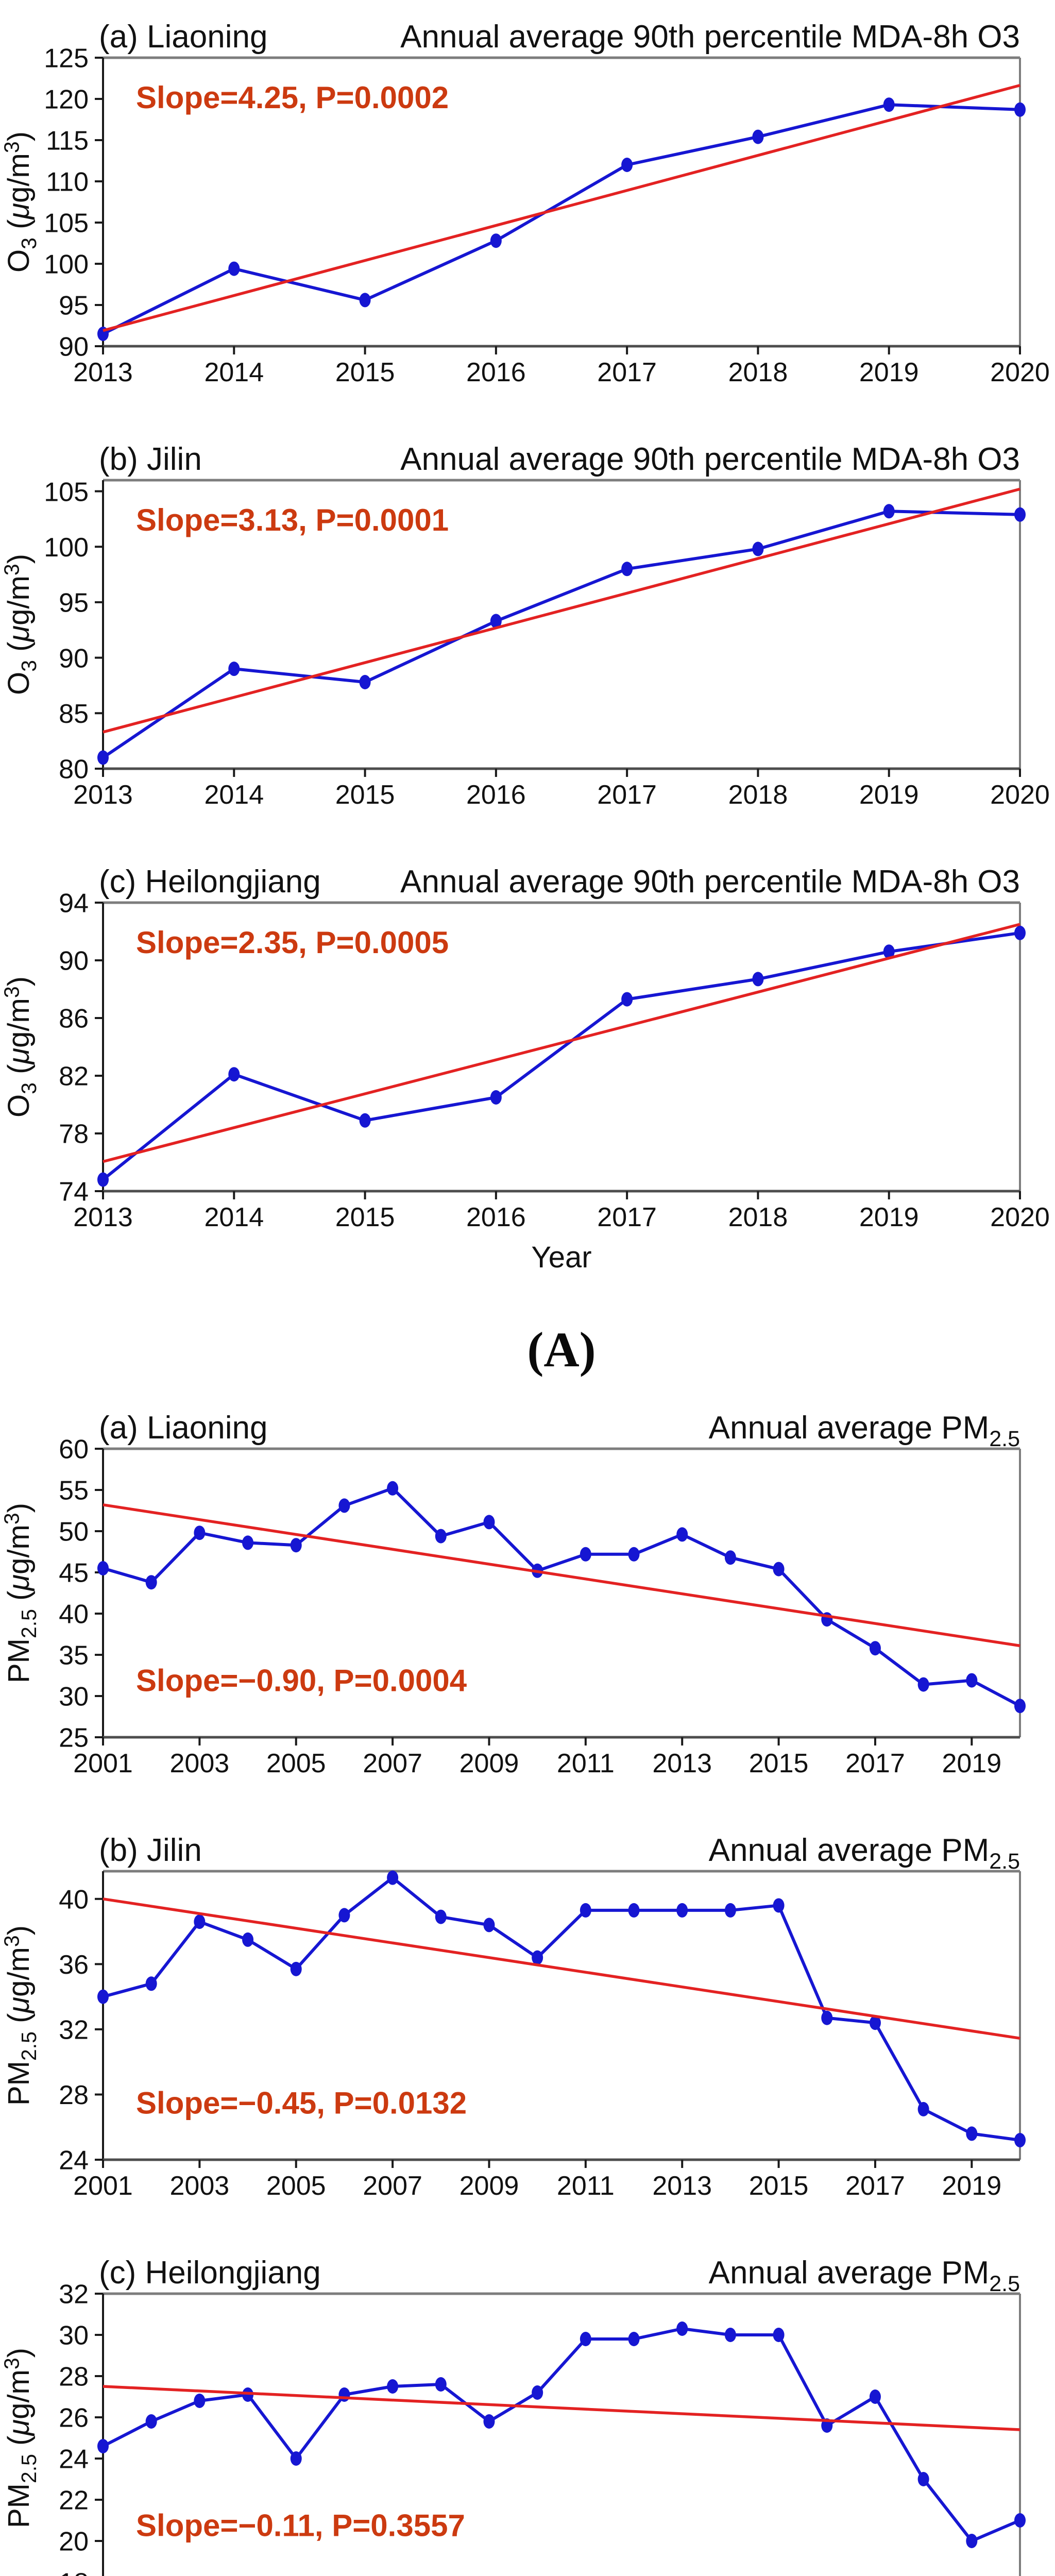  I want to click on chart-title-left: (c) Heilongjiang, so click(210, 2273).